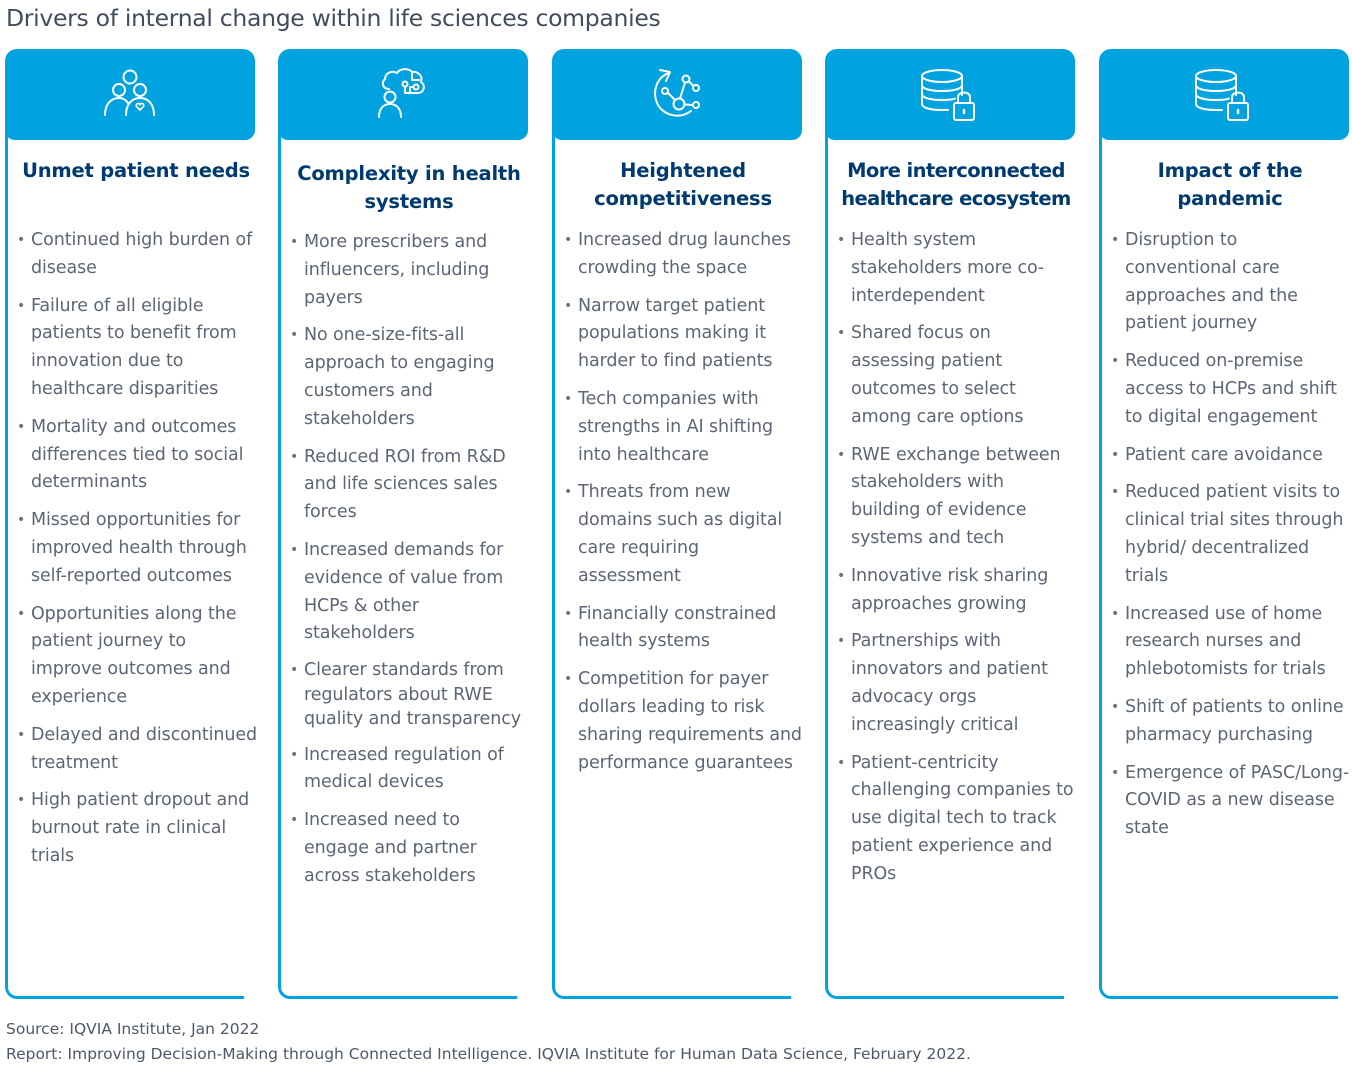  What do you see at coordinates (956, 184) in the screenshot?
I see `column-heading: More interconnected healthcare ecosystem` at bounding box center [956, 184].